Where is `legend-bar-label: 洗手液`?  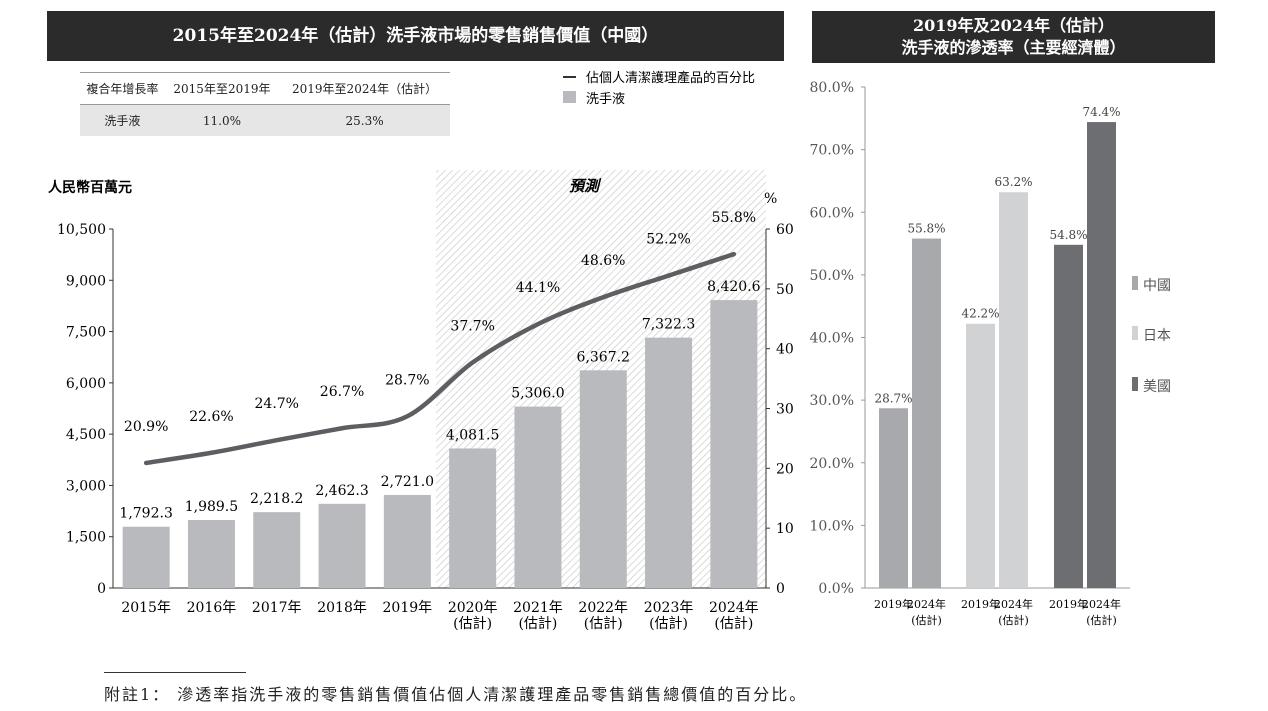 legend-bar-label: 洗手液 is located at coordinates (605, 99).